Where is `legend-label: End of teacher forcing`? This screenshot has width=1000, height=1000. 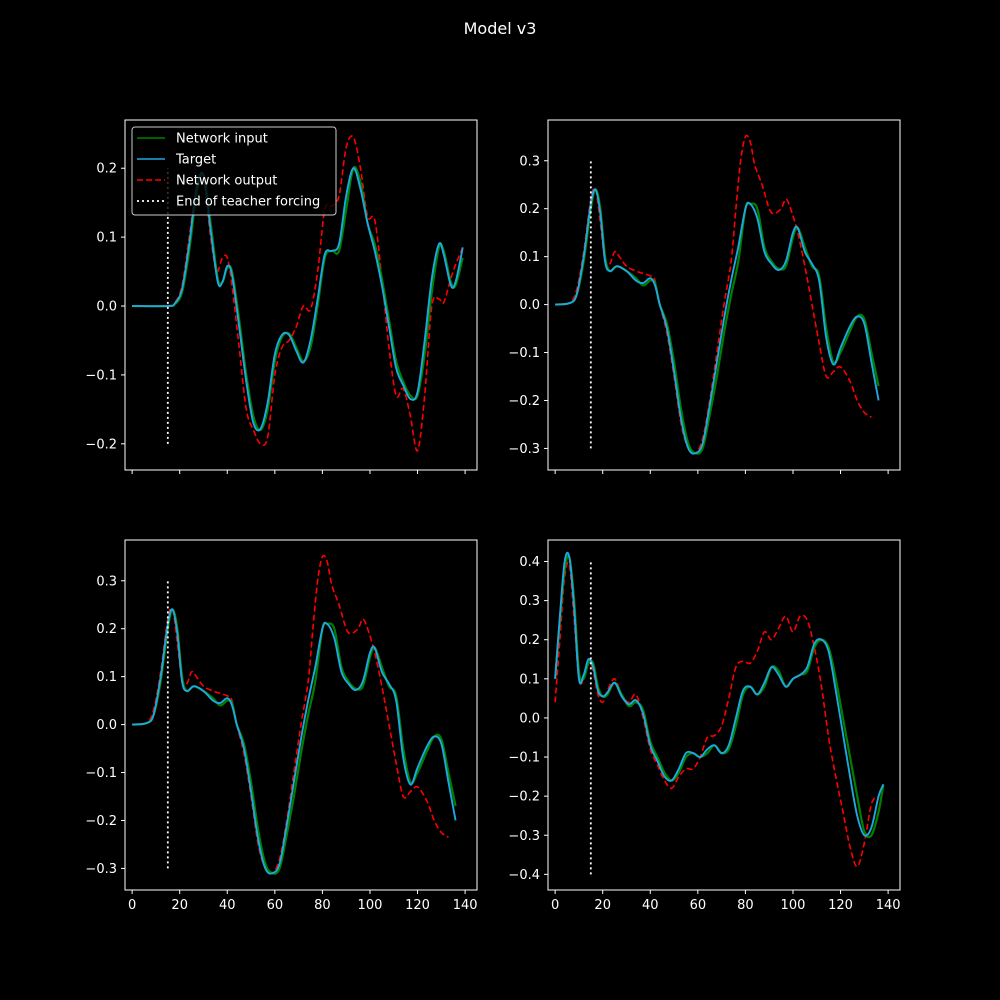
legend-label: End of teacher forcing is located at coordinates (248, 202).